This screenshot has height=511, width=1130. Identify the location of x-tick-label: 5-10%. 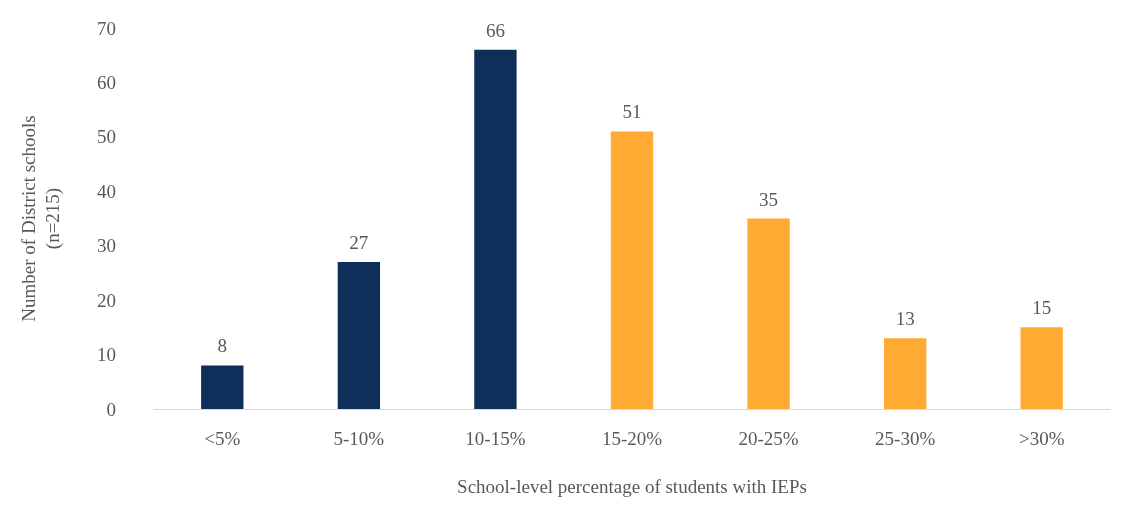
(359, 438).